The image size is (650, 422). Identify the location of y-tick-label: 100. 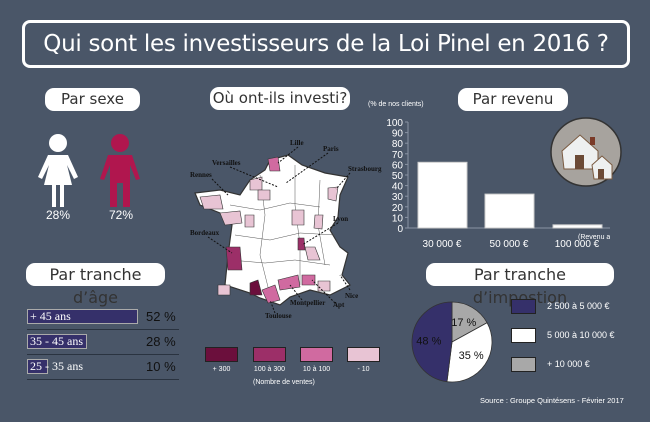
(394, 123).